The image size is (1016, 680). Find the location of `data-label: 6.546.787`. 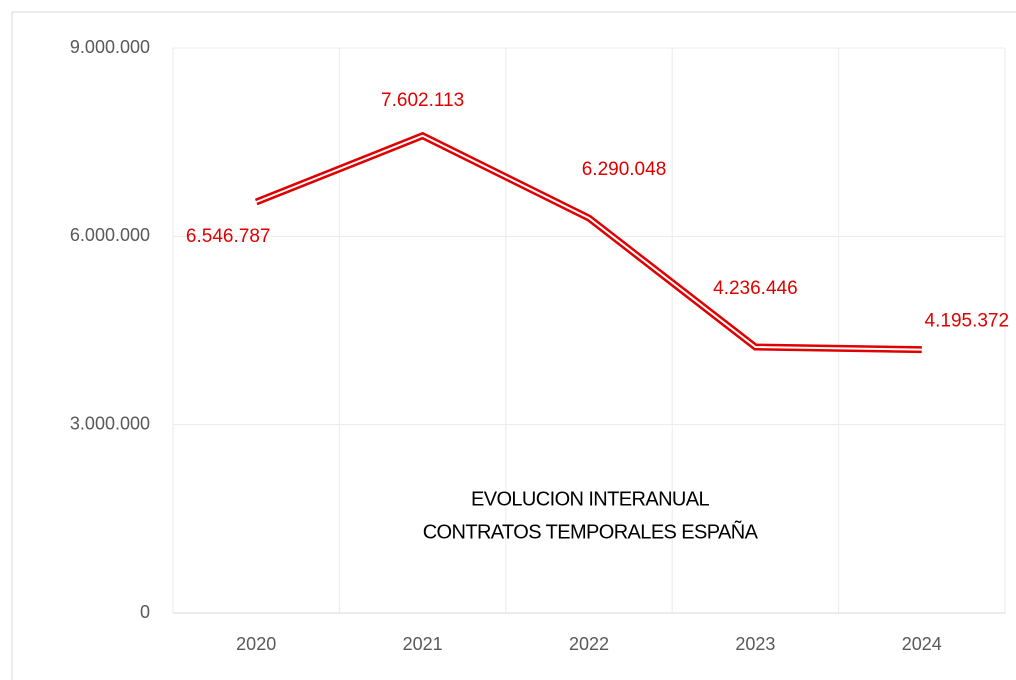

data-label: 6.546.787 is located at coordinates (228, 236).